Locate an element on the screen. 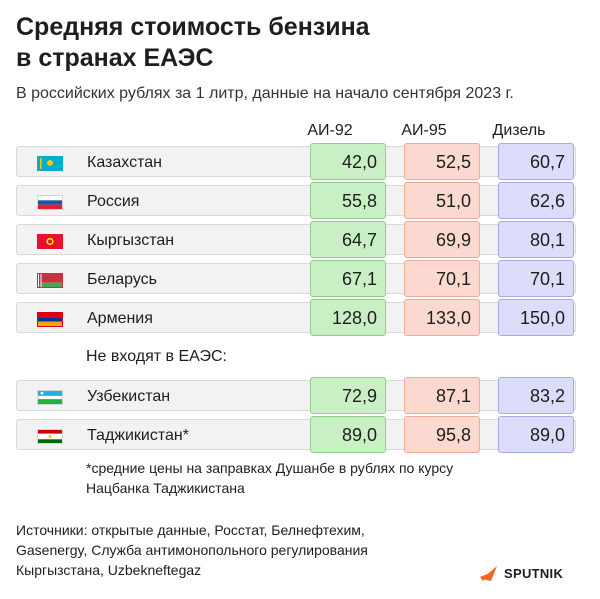 The height and width of the screenshot is (599, 600). ai95-price: 95,8 is located at coordinates (442, 434).